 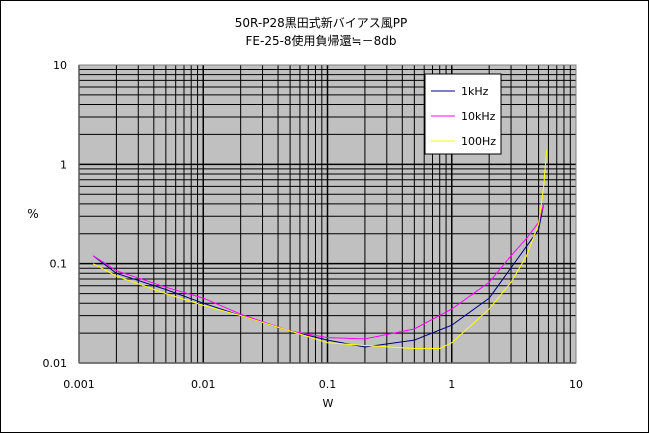 What do you see at coordinates (321, 40) in the screenshot?
I see `chart-title-line-2: FE-25-8使用負帰還≒－8db` at bounding box center [321, 40].